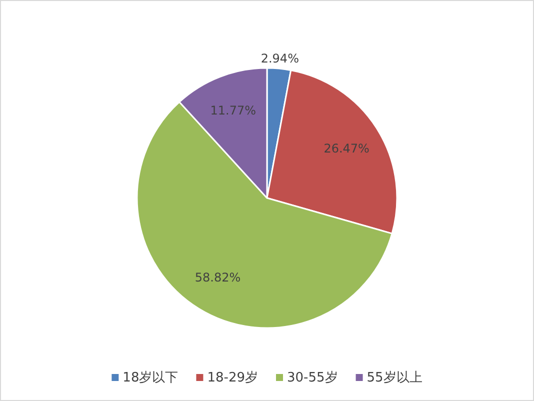 Image resolution: width=534 pixels, height=401 pixels. Describe the element at coordinates (279, 59) in the screenshot. I see `data-label: 2.94%` at that location.